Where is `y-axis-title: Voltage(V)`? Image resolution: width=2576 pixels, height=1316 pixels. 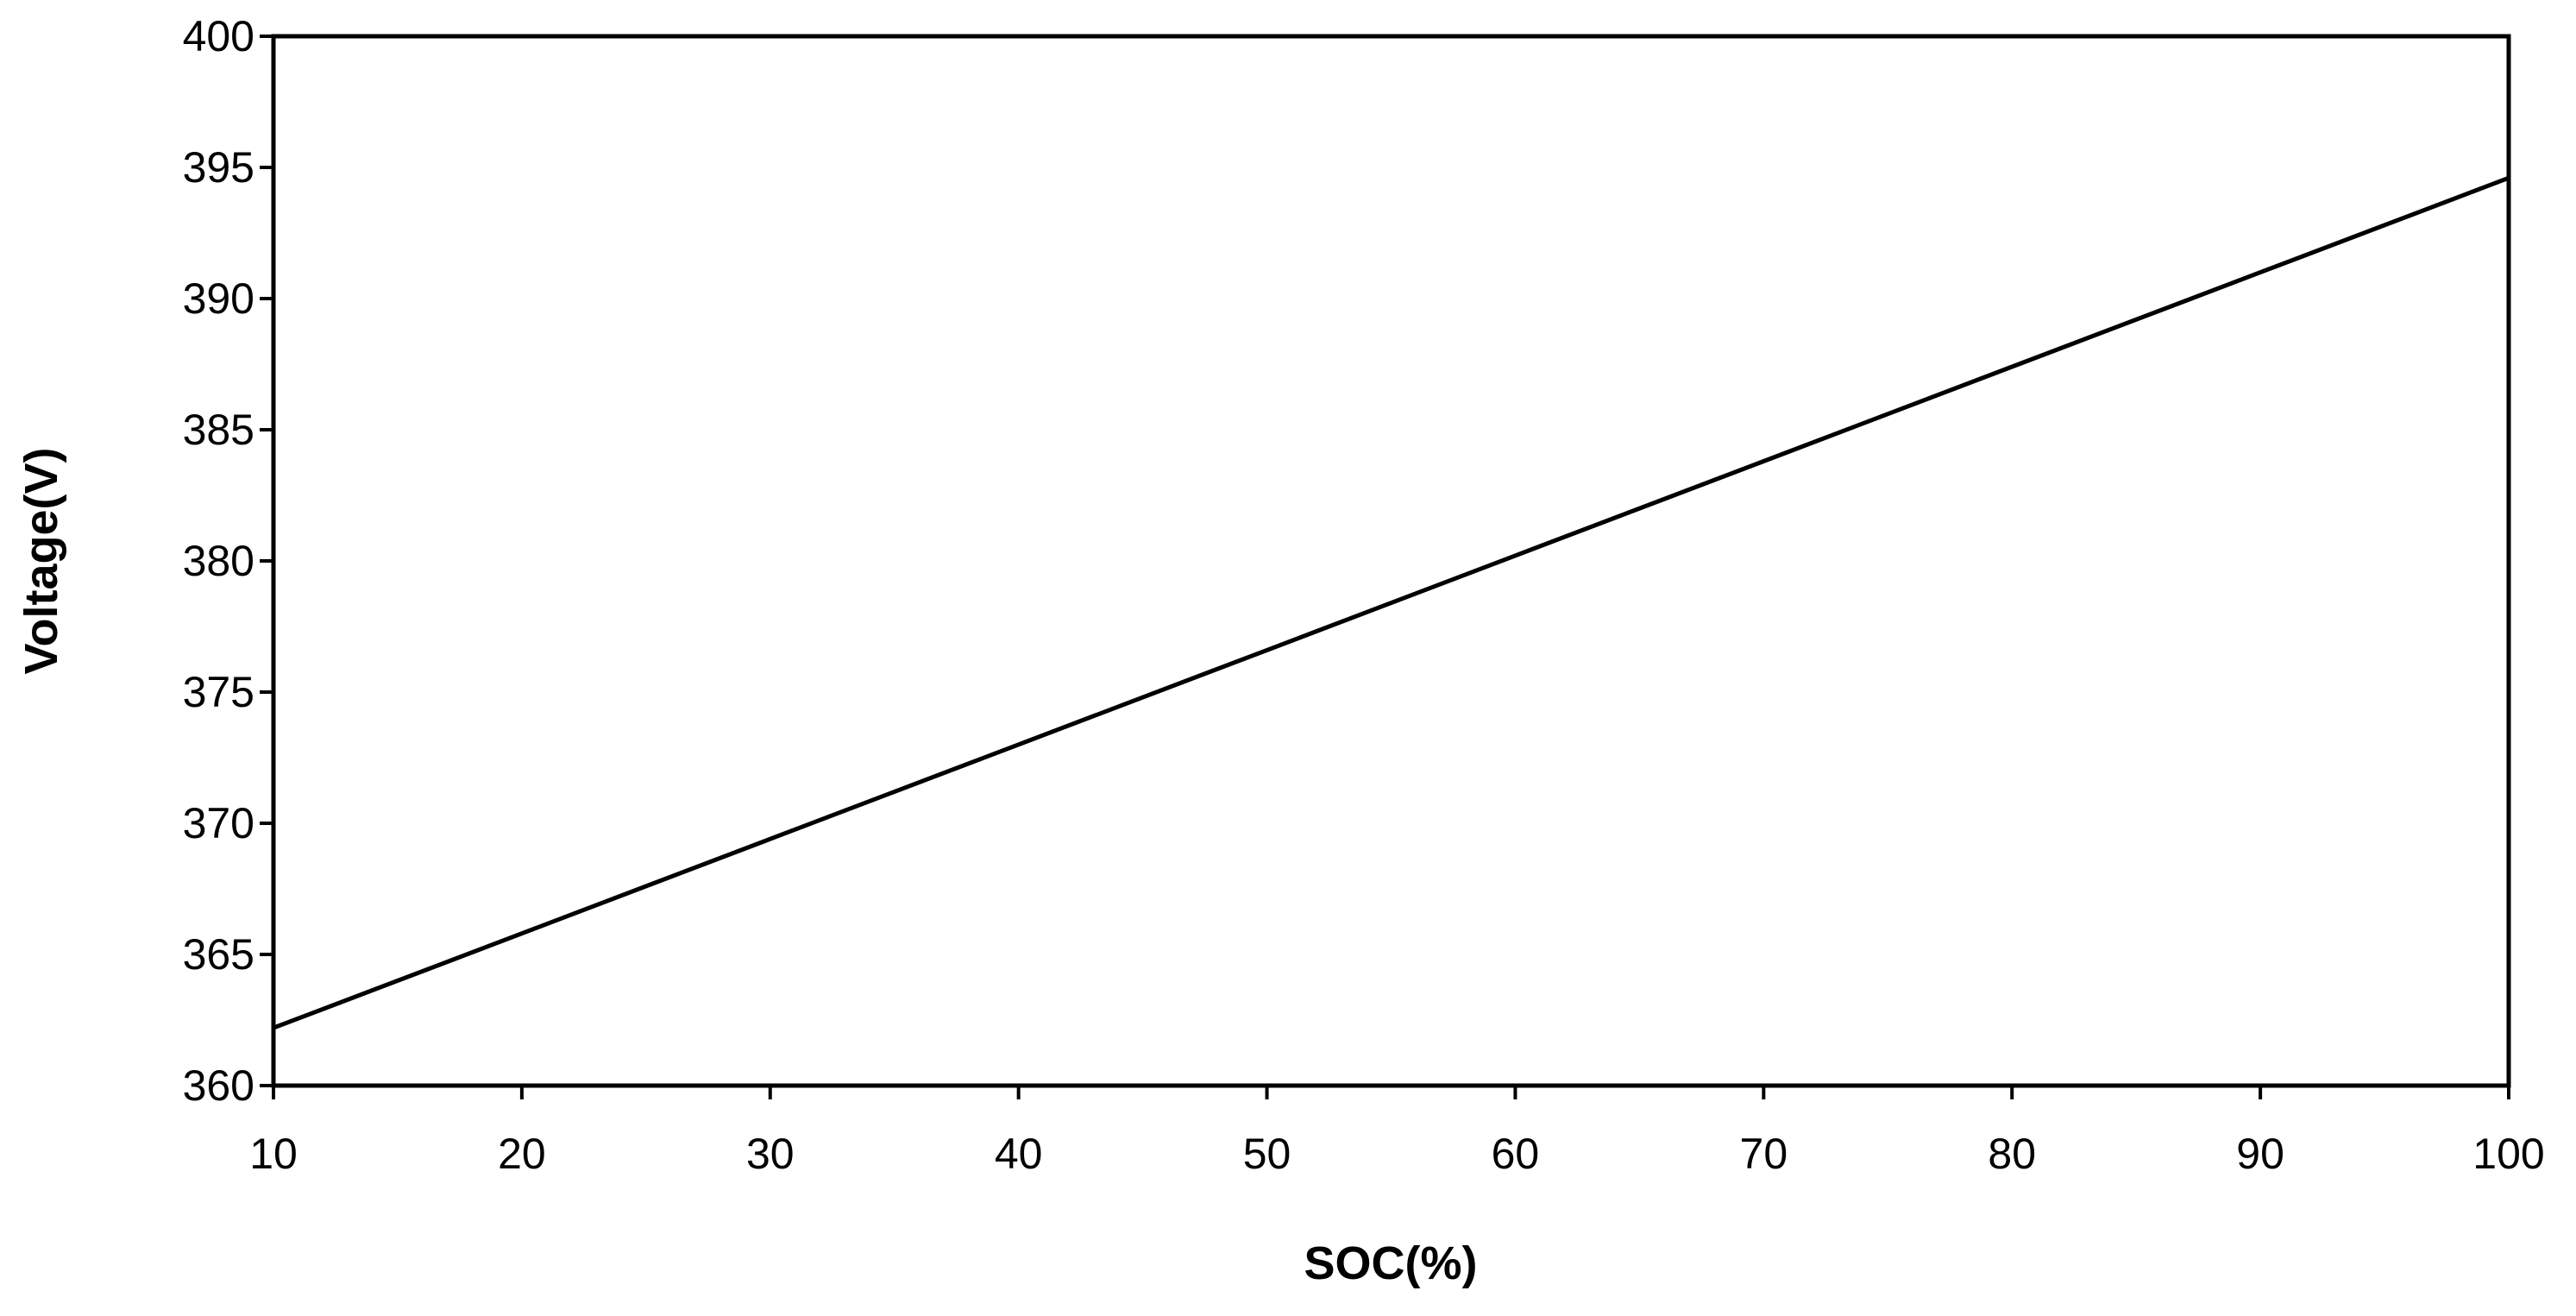
y-axis-title: Voltage(V) is located at coordinates (41, 560).